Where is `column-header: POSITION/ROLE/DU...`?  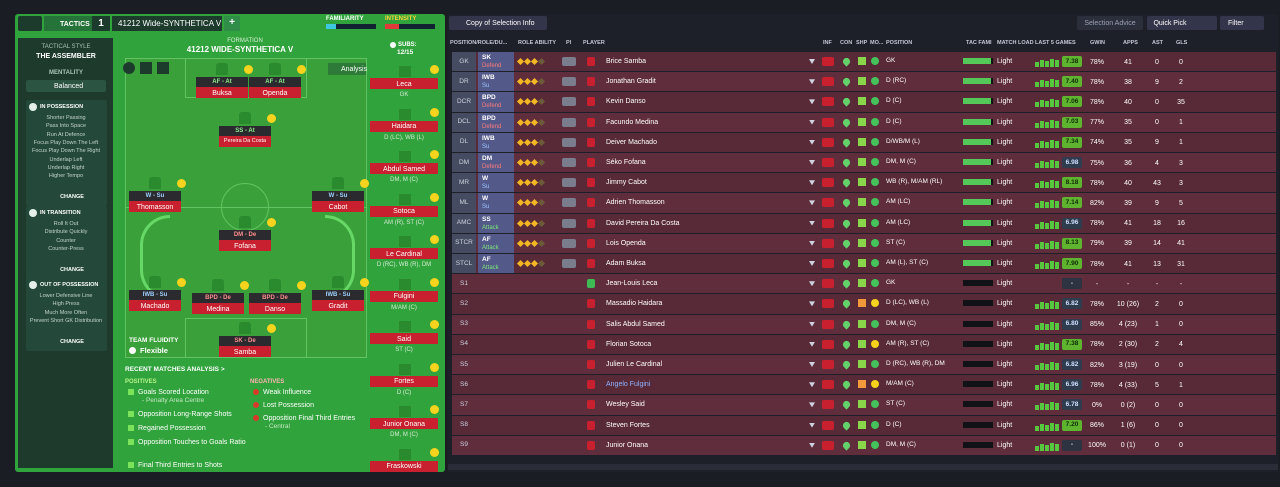
column-header: POSITION/ROLE/DU... is located at coordinates (479, 43).